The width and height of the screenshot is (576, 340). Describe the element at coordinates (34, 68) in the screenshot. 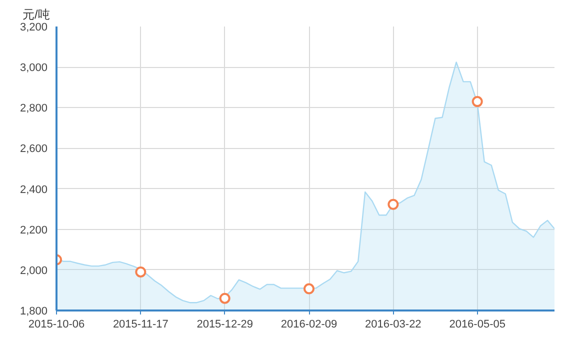

I see `y-tick-label: 3,000` at that location.